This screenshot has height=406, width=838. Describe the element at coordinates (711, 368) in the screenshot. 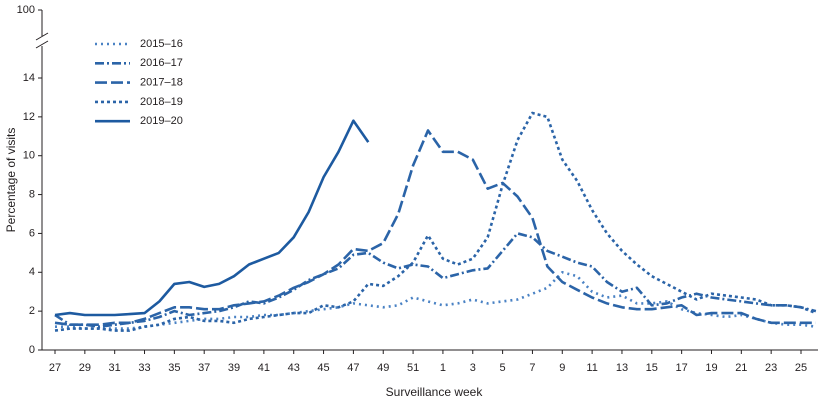

I see `x-tick-label: 19` at that location.